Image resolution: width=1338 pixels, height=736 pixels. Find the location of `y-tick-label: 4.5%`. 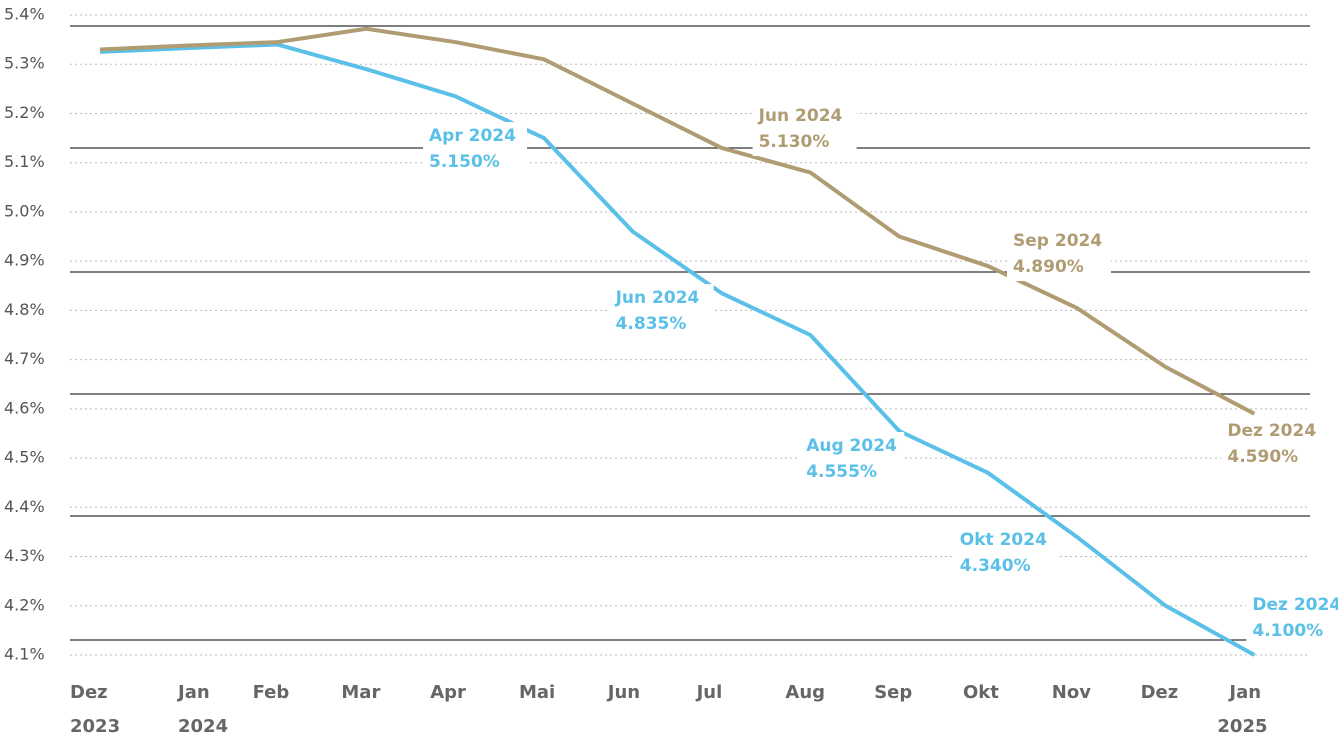

y-tick-label: 4.5% is located at coordinates (24, 457).